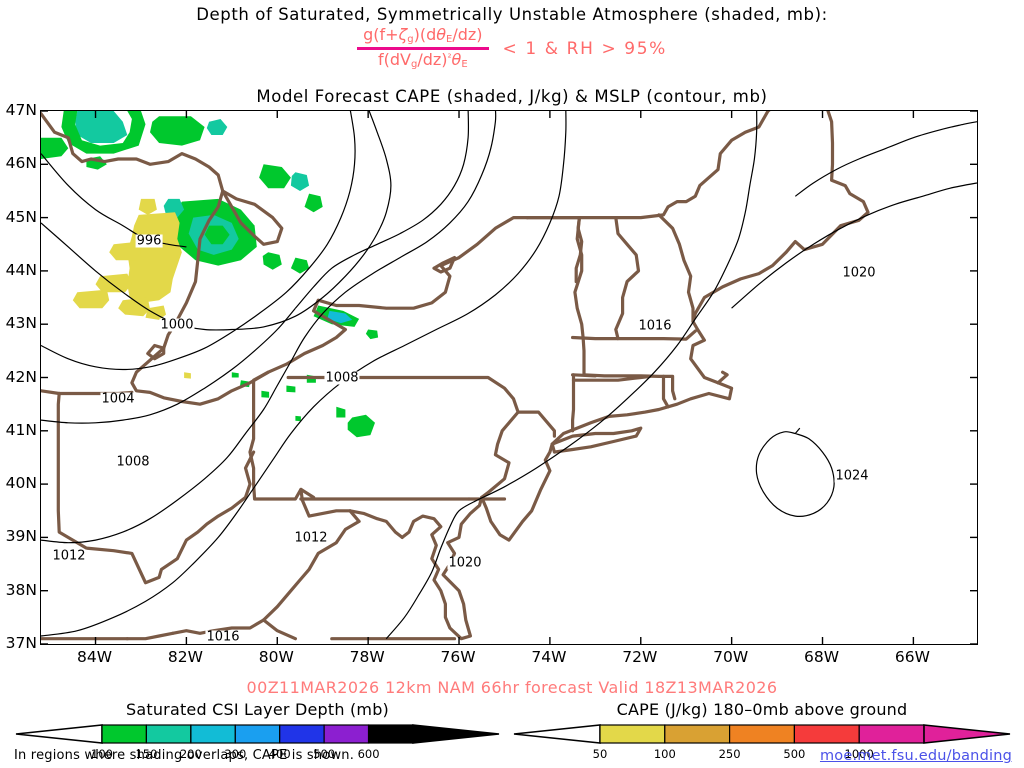  What do you see at coordinates (731, 657) in the screenshot?
I see `lon-tick-label: 70W` at bounding box center [731, 657].